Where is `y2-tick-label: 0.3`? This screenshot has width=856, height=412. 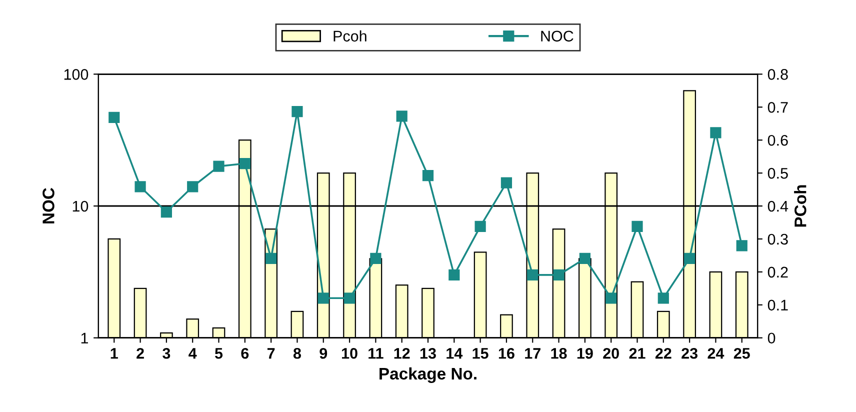
y2-tick-label: 0.3 is located at coordinates (778, 239).